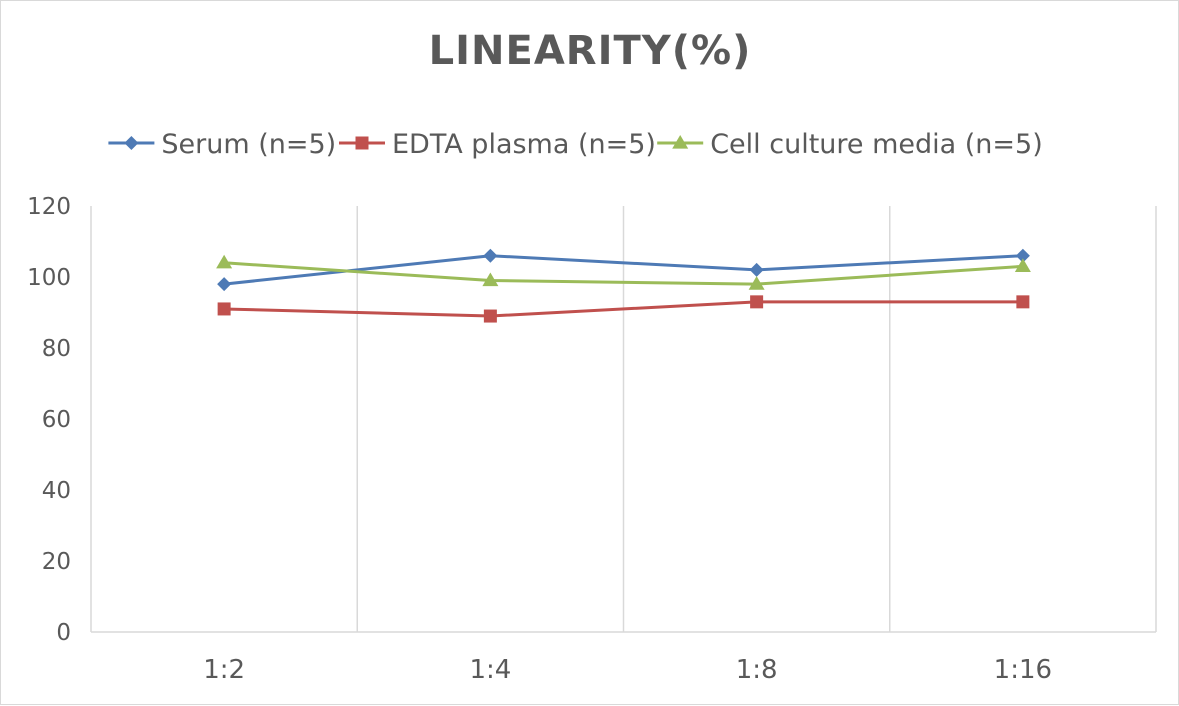  I want to click on legend-label: Serum (n=5), so click(248, 144).